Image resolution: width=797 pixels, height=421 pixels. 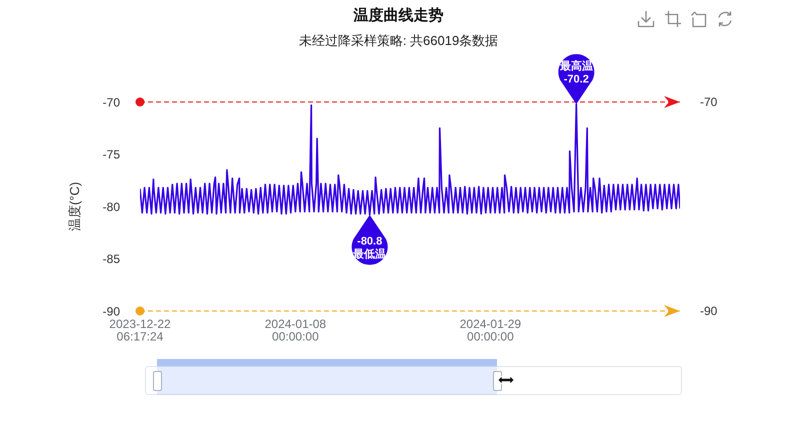 I want to click on chart-title: 温度曲线走势, so click(x=398, y=16).